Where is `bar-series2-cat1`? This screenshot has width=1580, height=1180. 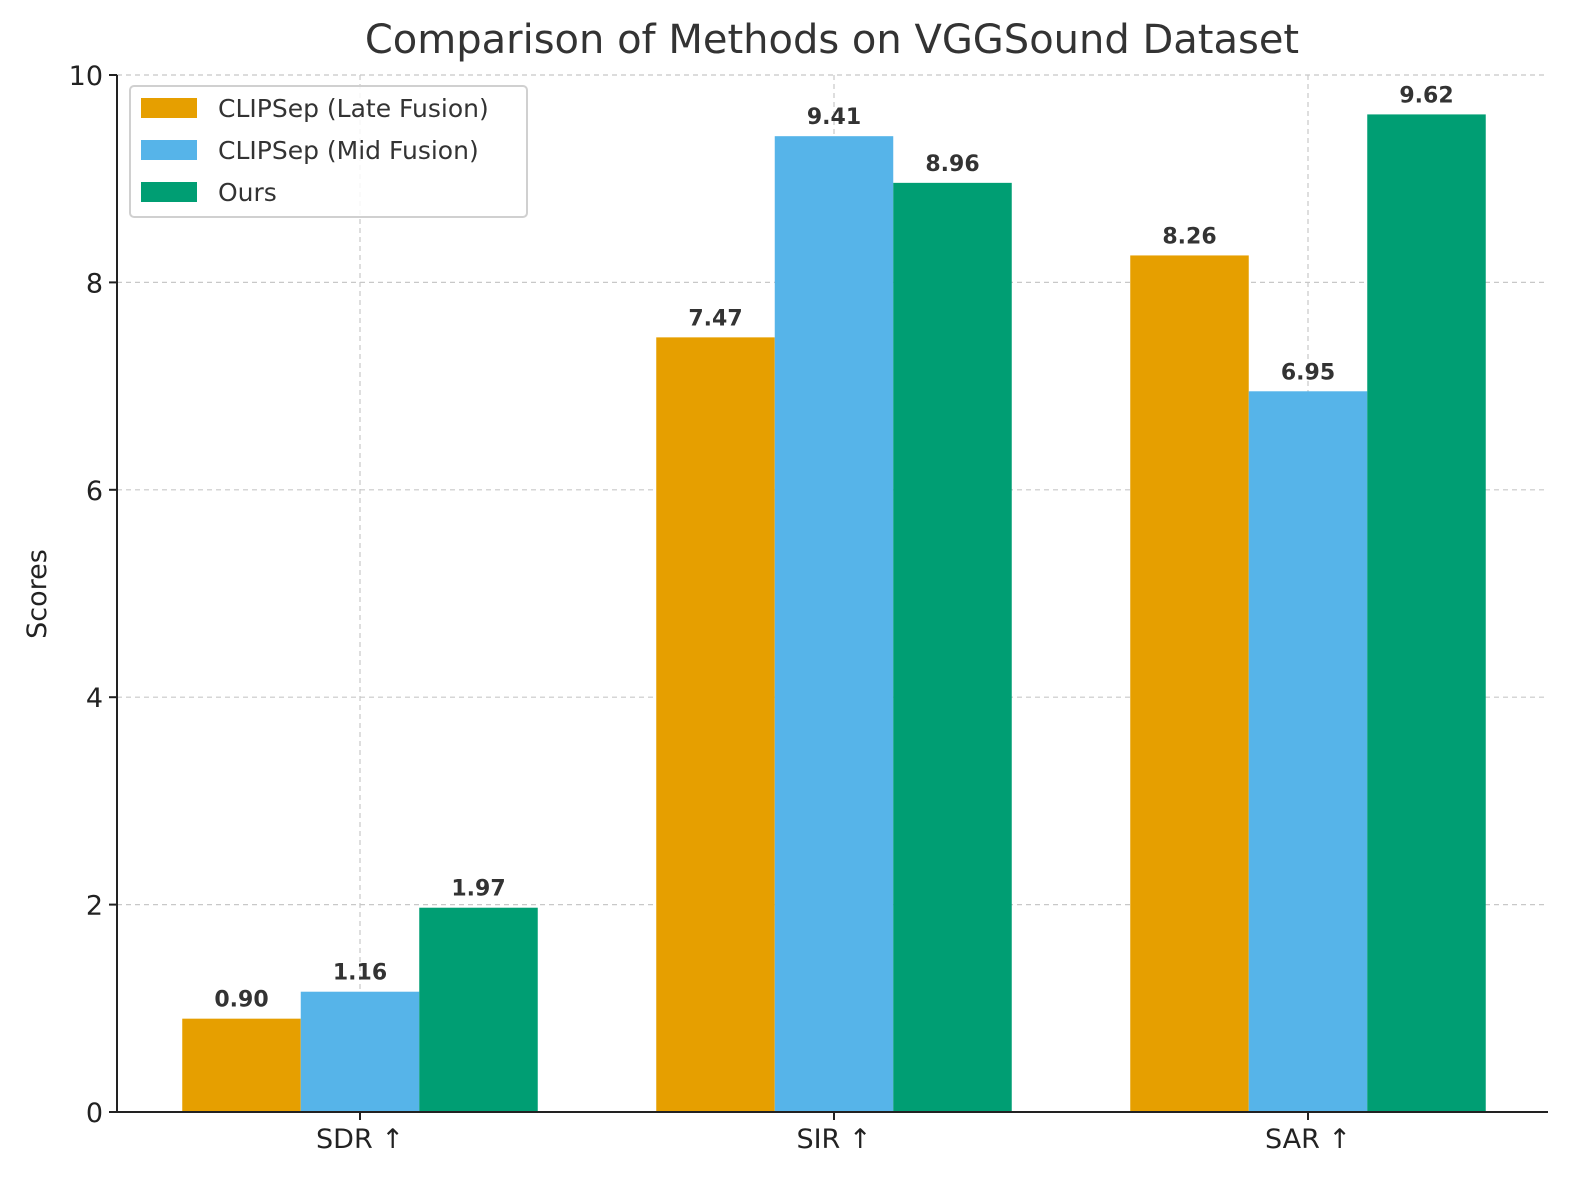 bar-series2-cat1 is located at coordinates (952, 647).